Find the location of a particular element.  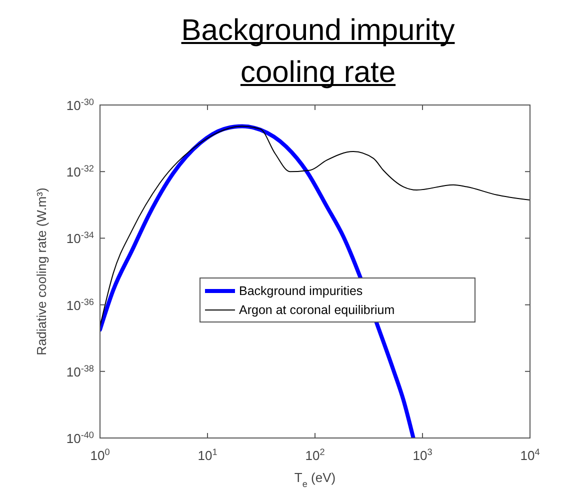

x-tick-label: 10$^{3}$ is located at coordinates (422, 455).